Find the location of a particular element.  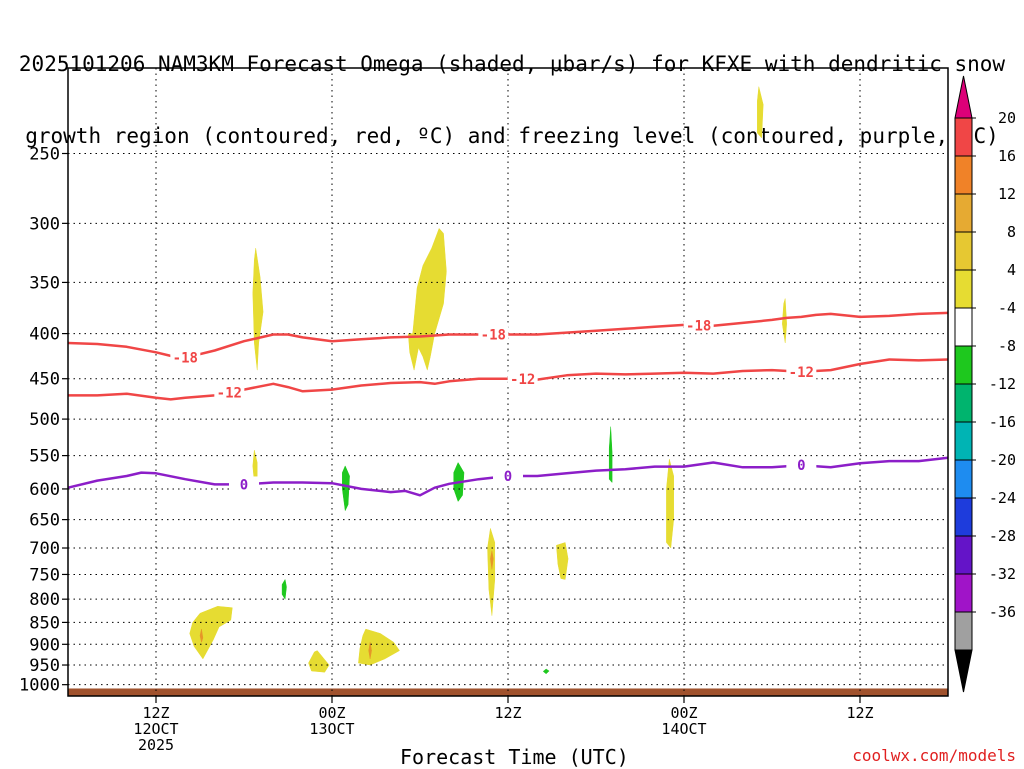

y-tick-label-950: 950 is located at coordinates (44, 666).